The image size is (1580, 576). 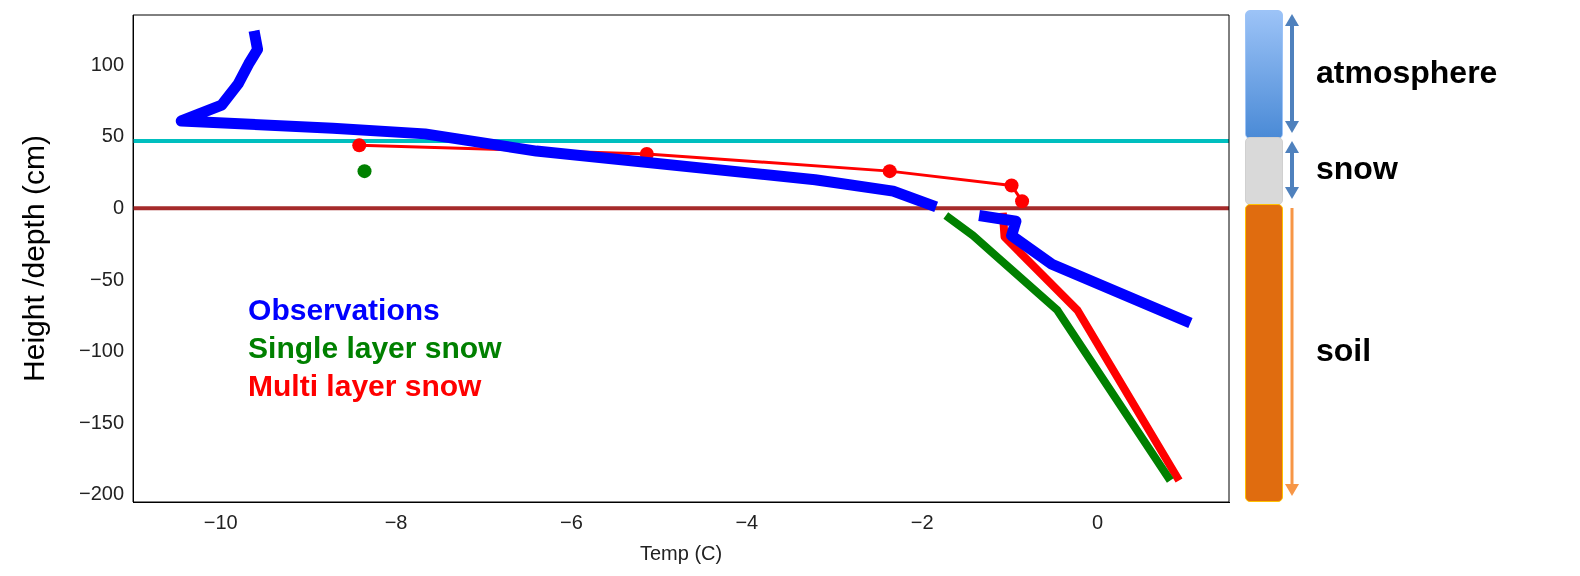 What do you see at coordinates (107, 278) in the screenshot?
I see `y-tick-label: −50` at bounding box center [107, 278].